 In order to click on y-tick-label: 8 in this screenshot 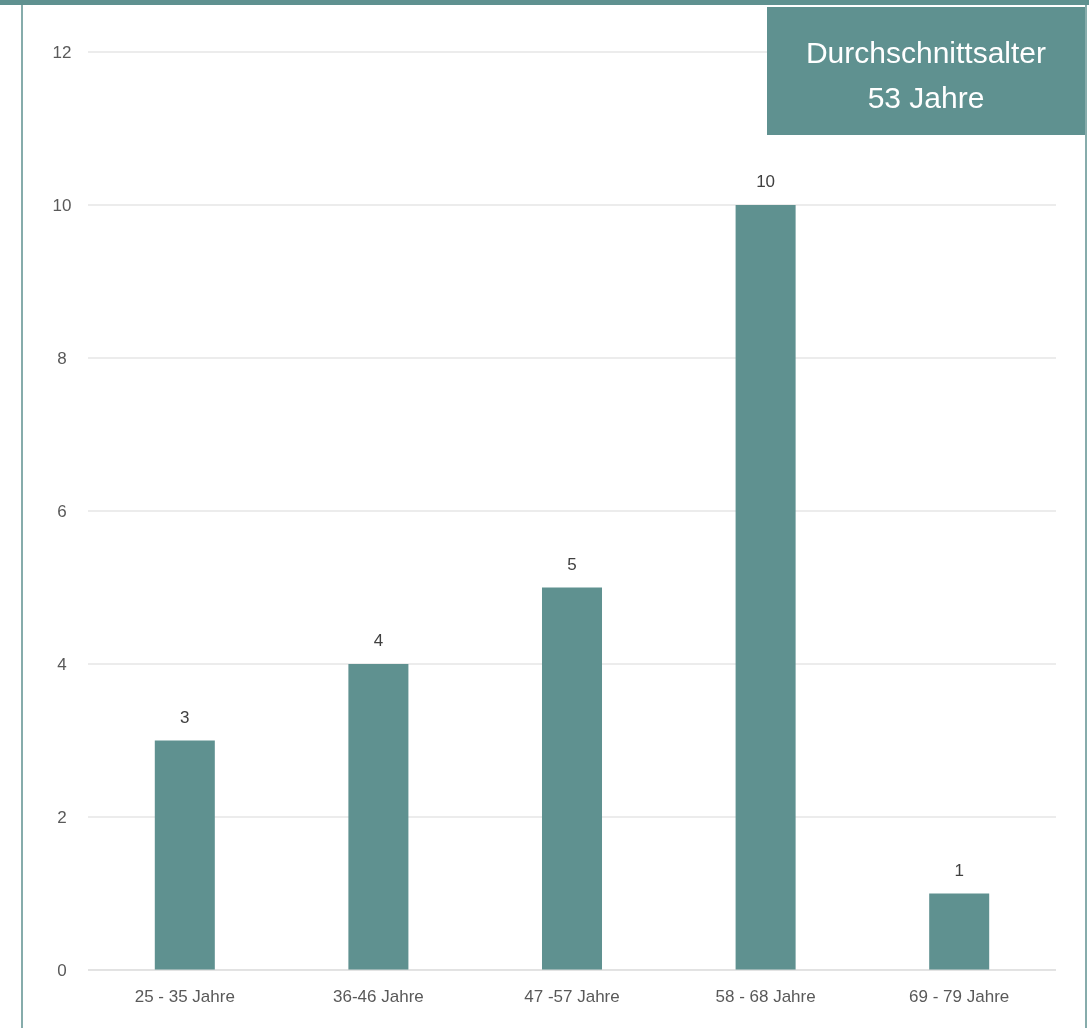, I will do `click(62, 358)`.